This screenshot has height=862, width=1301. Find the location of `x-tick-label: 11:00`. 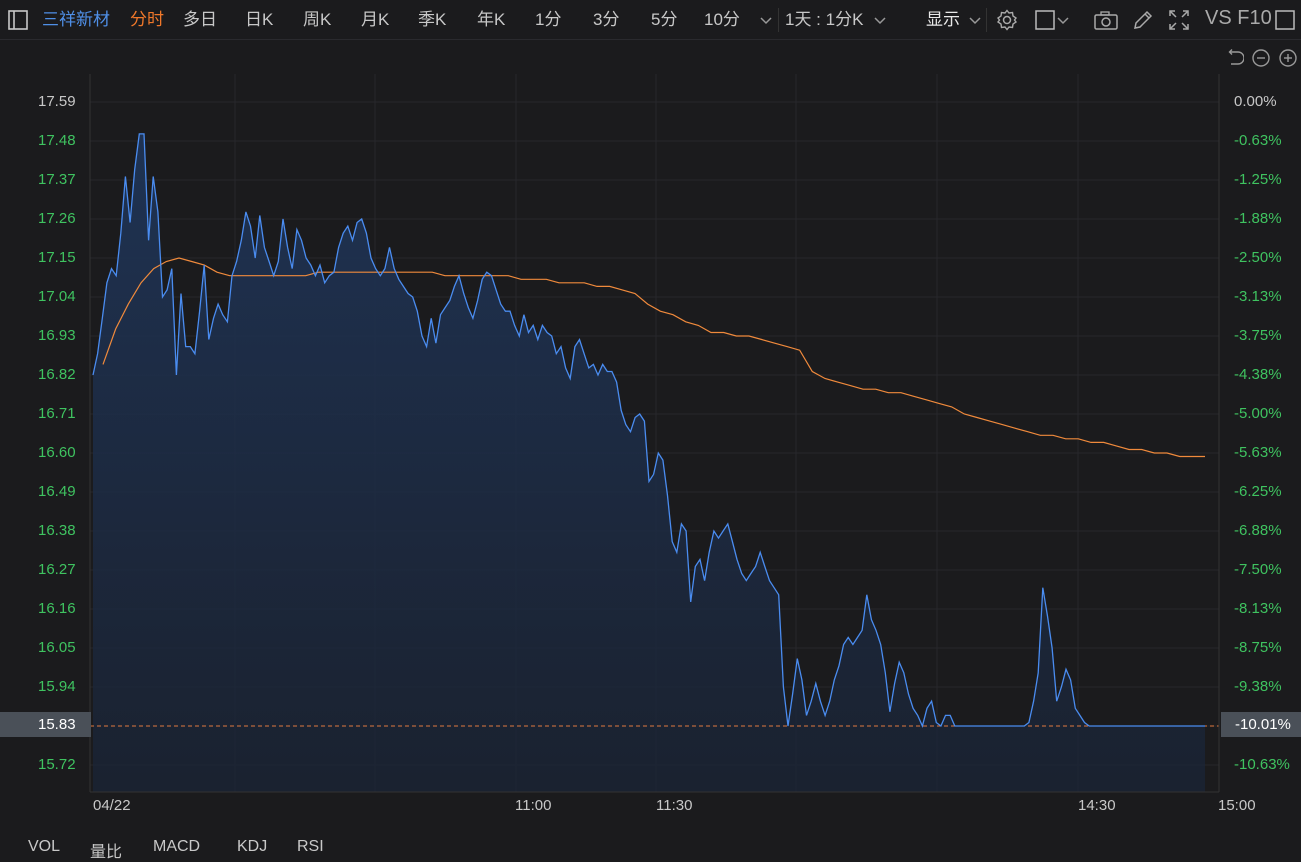

x-tick-label: 11:00 is located at coordinates (533, 805).